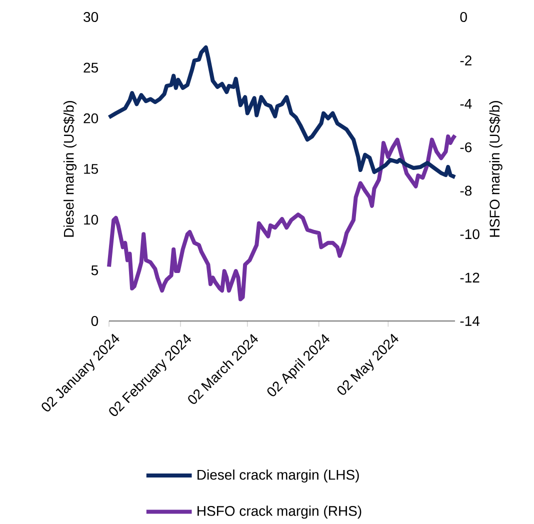 This screenshot has width=534, height=524. What do you see at coordinates (466, 147) in the screenshot?
I see `y2-tick-label: -6` at bounding box center [466, 147].